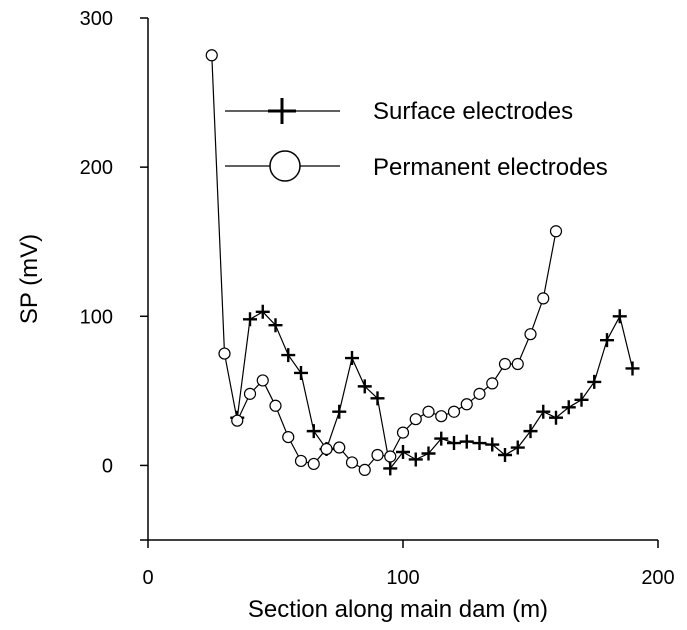 Image resolution: width=687 pixels, height=630 pixels. What do you see at coordinates (96, 168) in the screenshot?
I see `y-tick-label: 200` at bounding box center [96, 168].